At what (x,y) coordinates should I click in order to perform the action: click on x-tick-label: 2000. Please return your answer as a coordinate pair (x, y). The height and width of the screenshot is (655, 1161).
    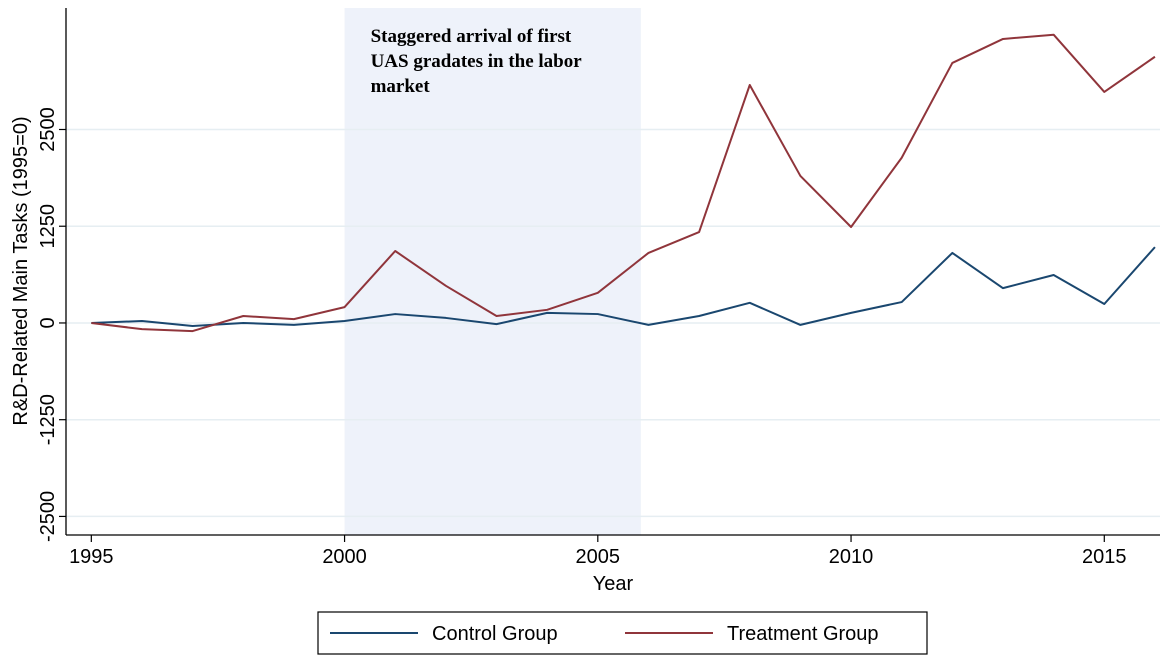
    Looking at the image, I should click on (344, 557).